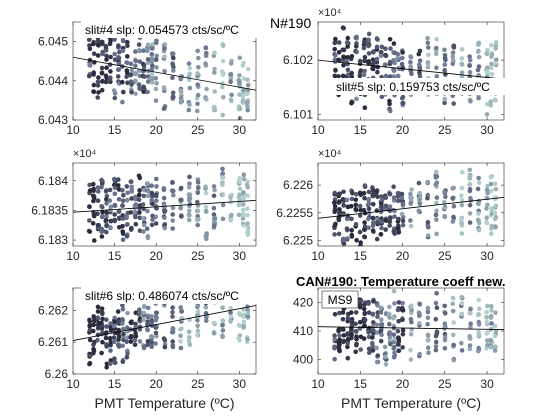 The image size is (560, 420). I want to click on axes-box, so click(411, 204).